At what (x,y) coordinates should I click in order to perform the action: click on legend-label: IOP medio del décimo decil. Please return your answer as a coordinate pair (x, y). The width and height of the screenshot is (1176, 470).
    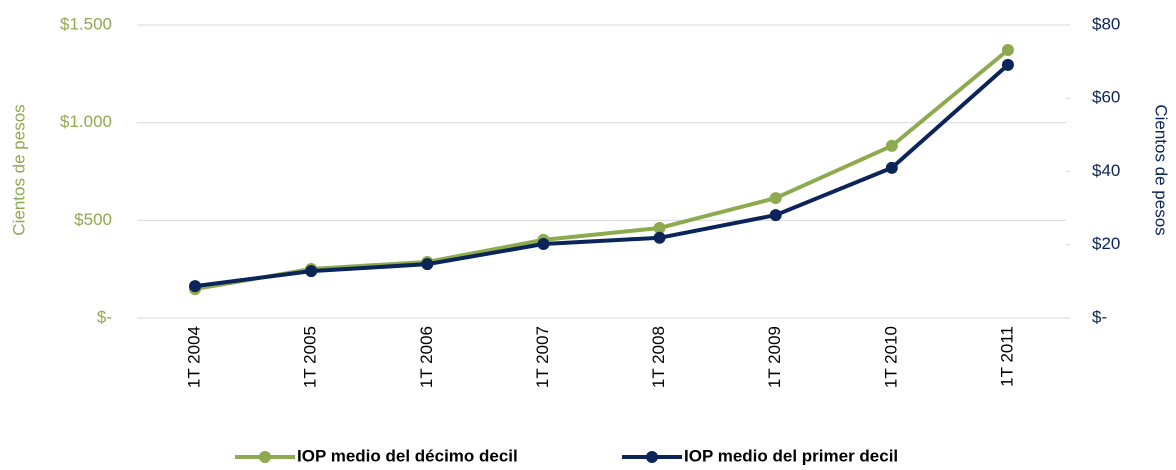
    Looking at the image, I should click on (407, 455).